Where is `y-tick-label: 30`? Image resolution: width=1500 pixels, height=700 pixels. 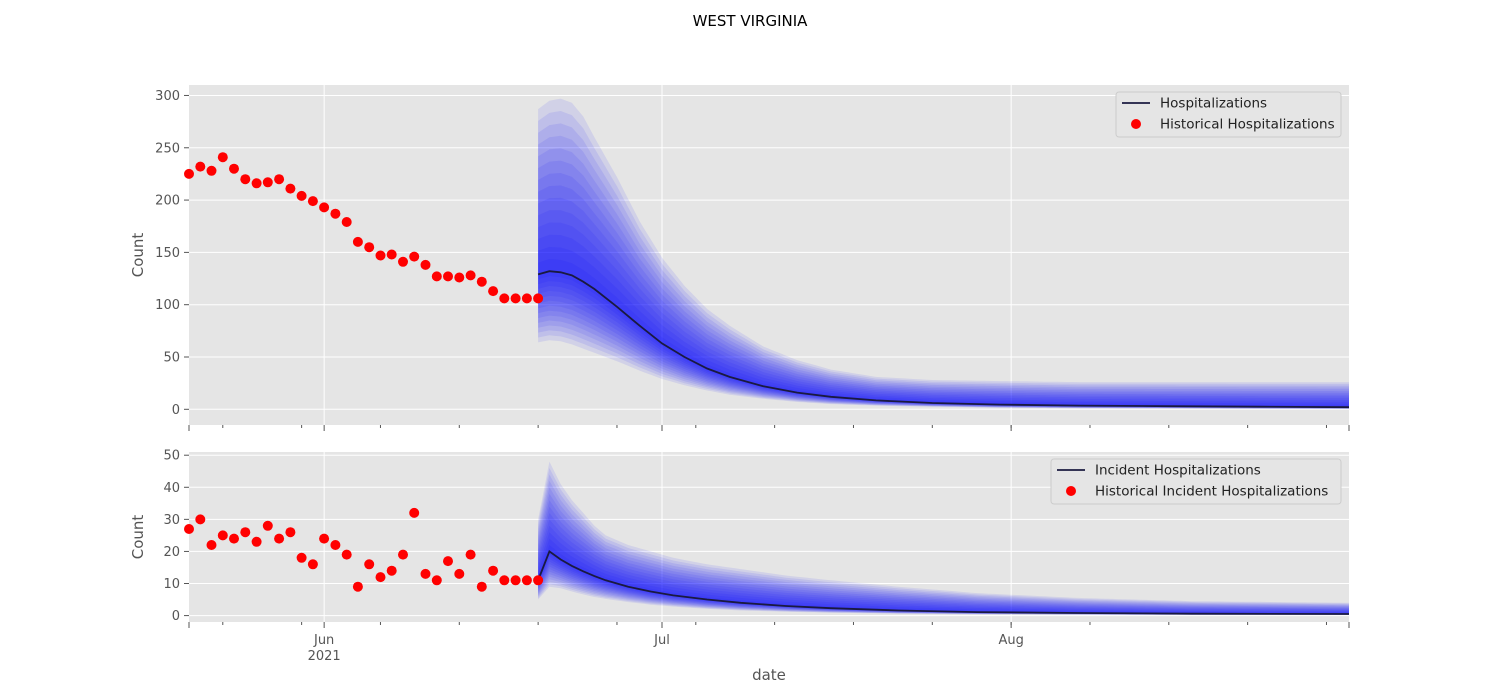
y-tick-label: 30 is located at coordinates (171, 520).